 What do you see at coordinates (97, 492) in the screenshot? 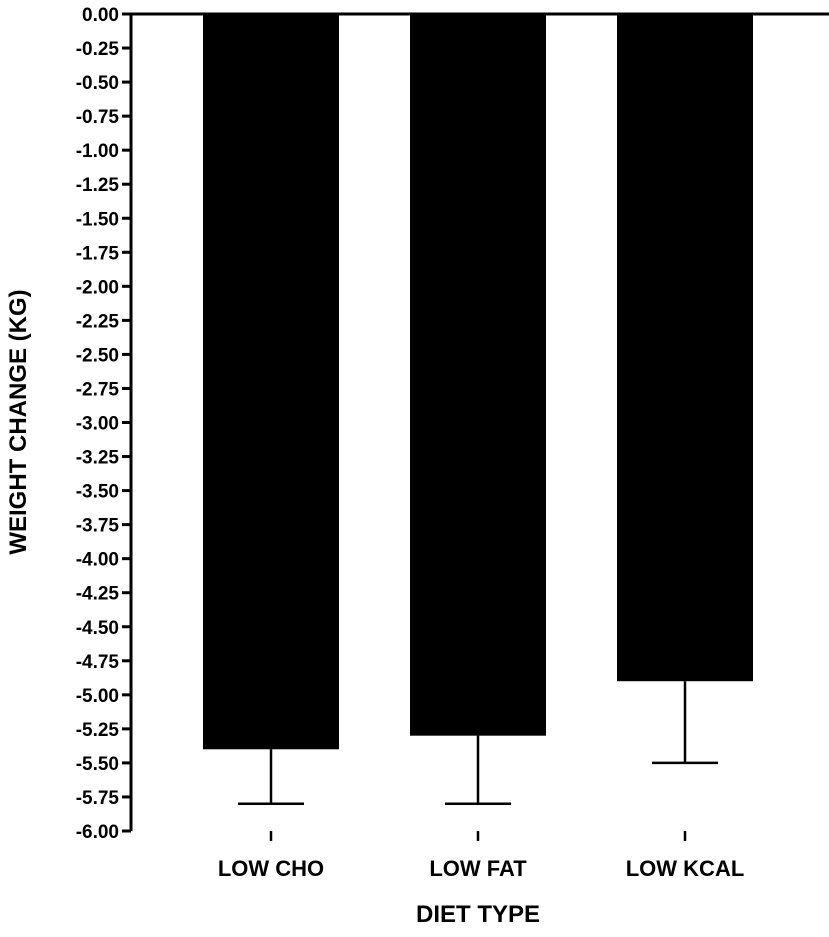
I see `y-tick-label: -3.50` at bounding box center [97, 492].